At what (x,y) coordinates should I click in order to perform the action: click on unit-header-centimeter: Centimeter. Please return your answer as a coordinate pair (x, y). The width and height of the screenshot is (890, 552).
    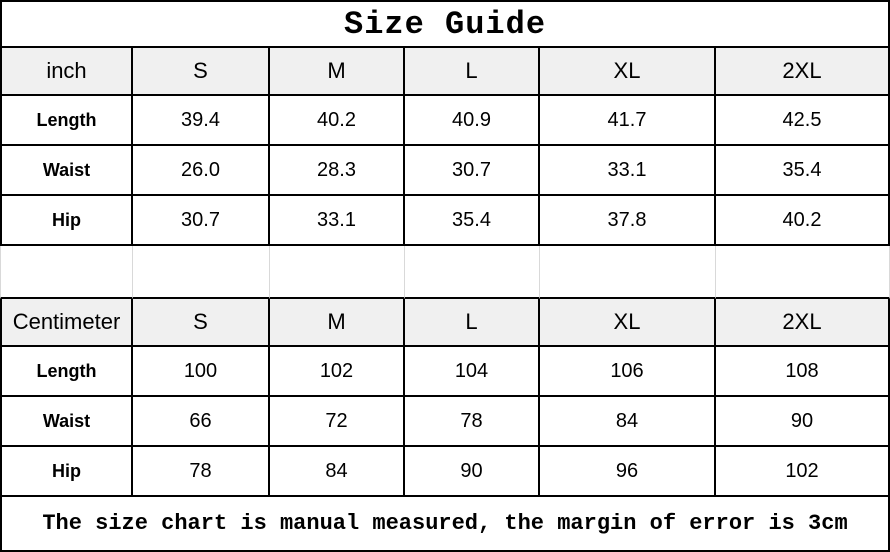
    Looking at the image, I should click on (66, 323).